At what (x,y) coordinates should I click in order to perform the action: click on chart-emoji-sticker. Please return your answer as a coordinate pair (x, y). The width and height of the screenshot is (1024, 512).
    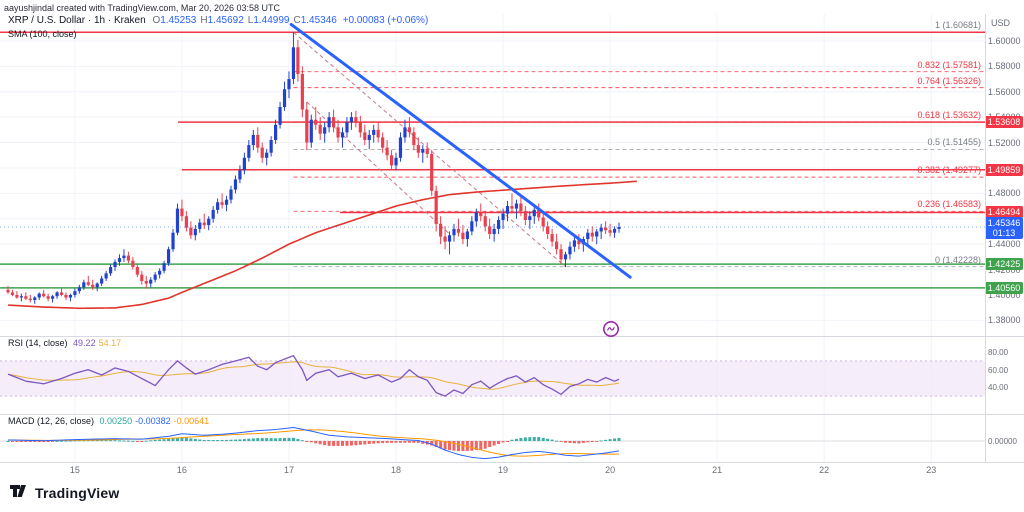
    Looking at the image, I should click on (611, 329).